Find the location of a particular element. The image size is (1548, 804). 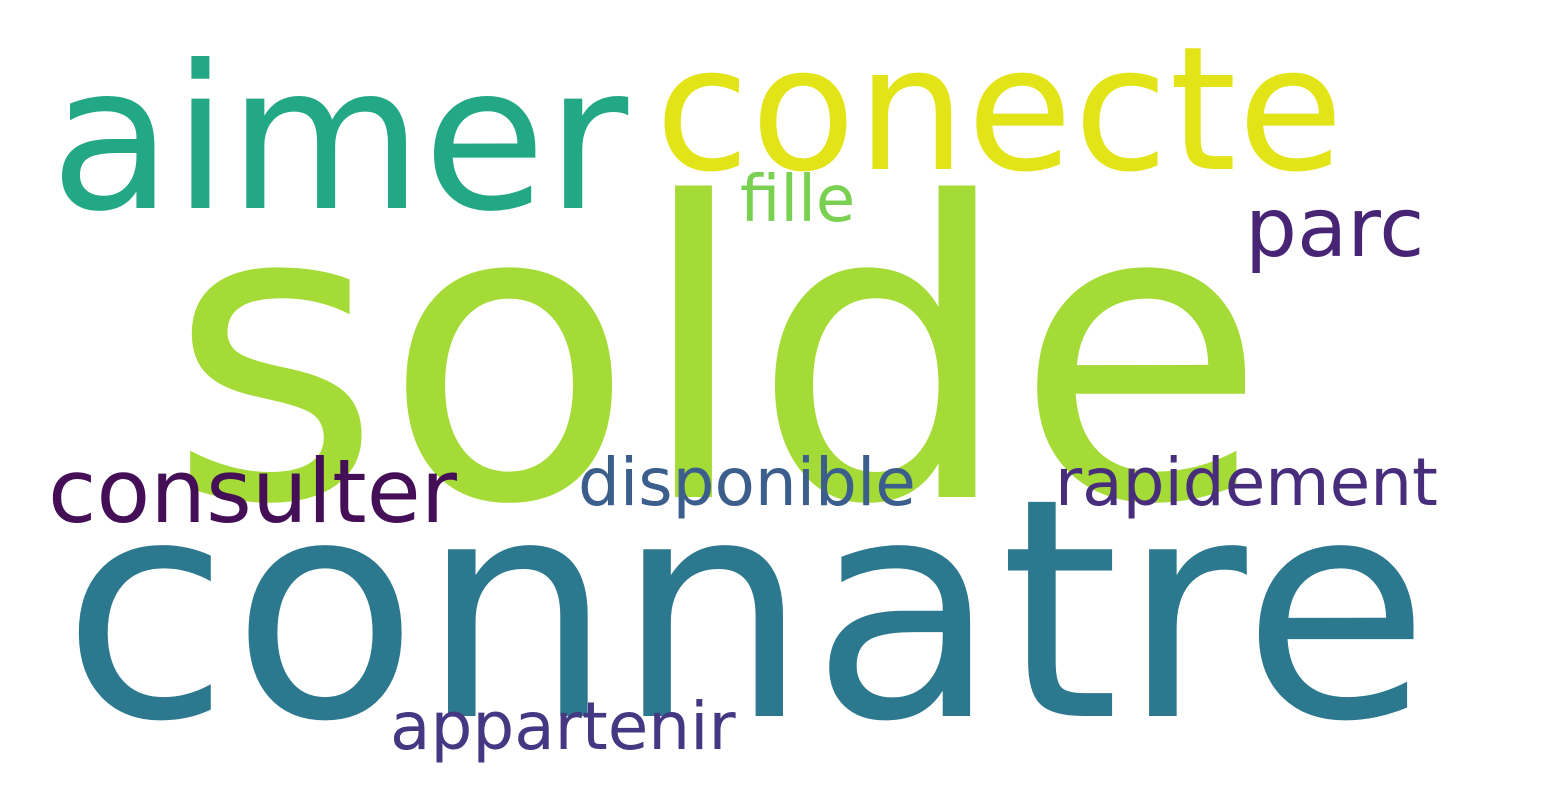

word-appartenir: appartenir is located at coordinates (563, 726).